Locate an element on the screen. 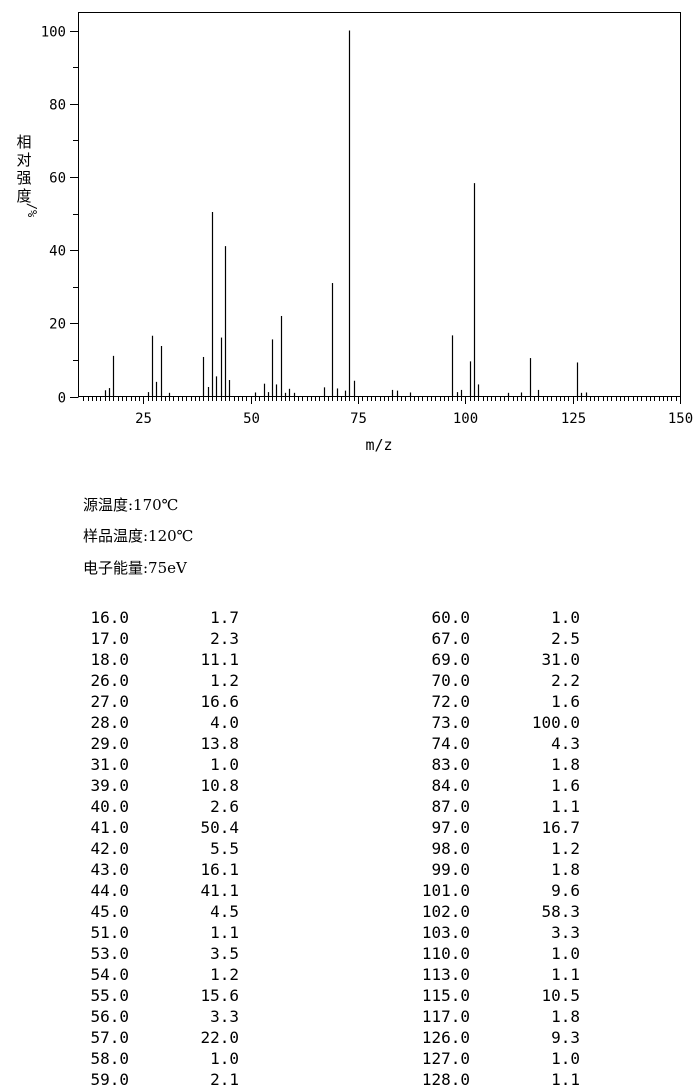 The width and height of the screenshot is (699, 1090). mz-value: 45.0 is located at coordinates (109, 911).